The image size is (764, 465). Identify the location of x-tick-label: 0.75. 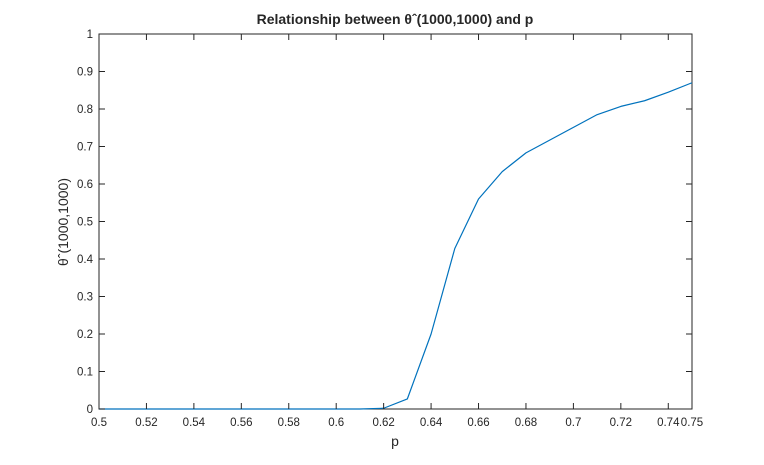
(692, 423).